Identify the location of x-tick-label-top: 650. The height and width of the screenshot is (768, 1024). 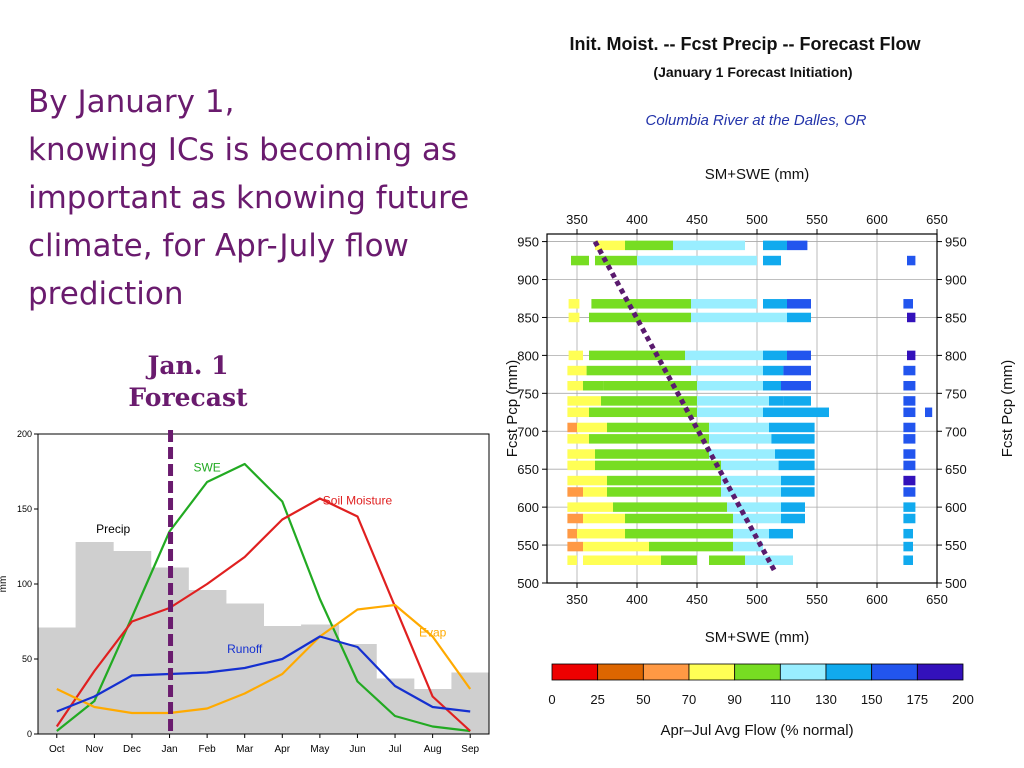
(937, 219).